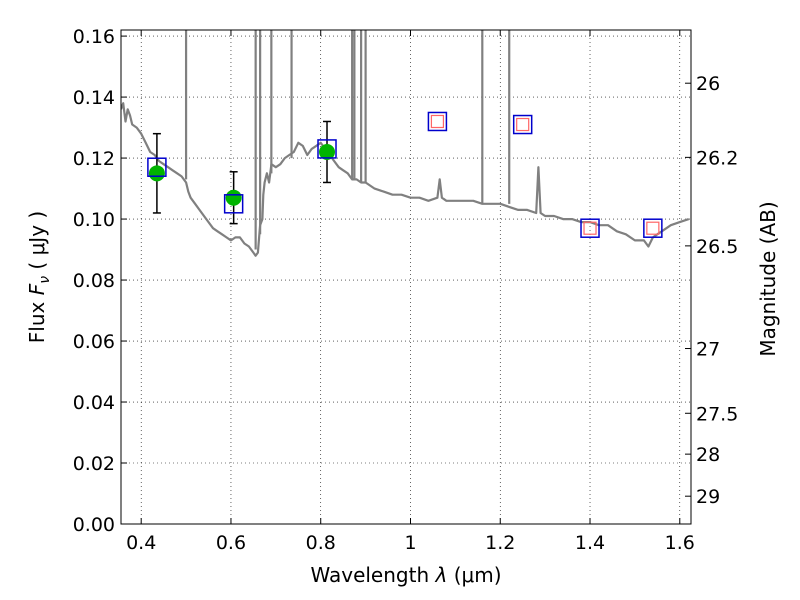  I want to click on x-axis-label: Wavelength λ (μm), so click(405, 575).